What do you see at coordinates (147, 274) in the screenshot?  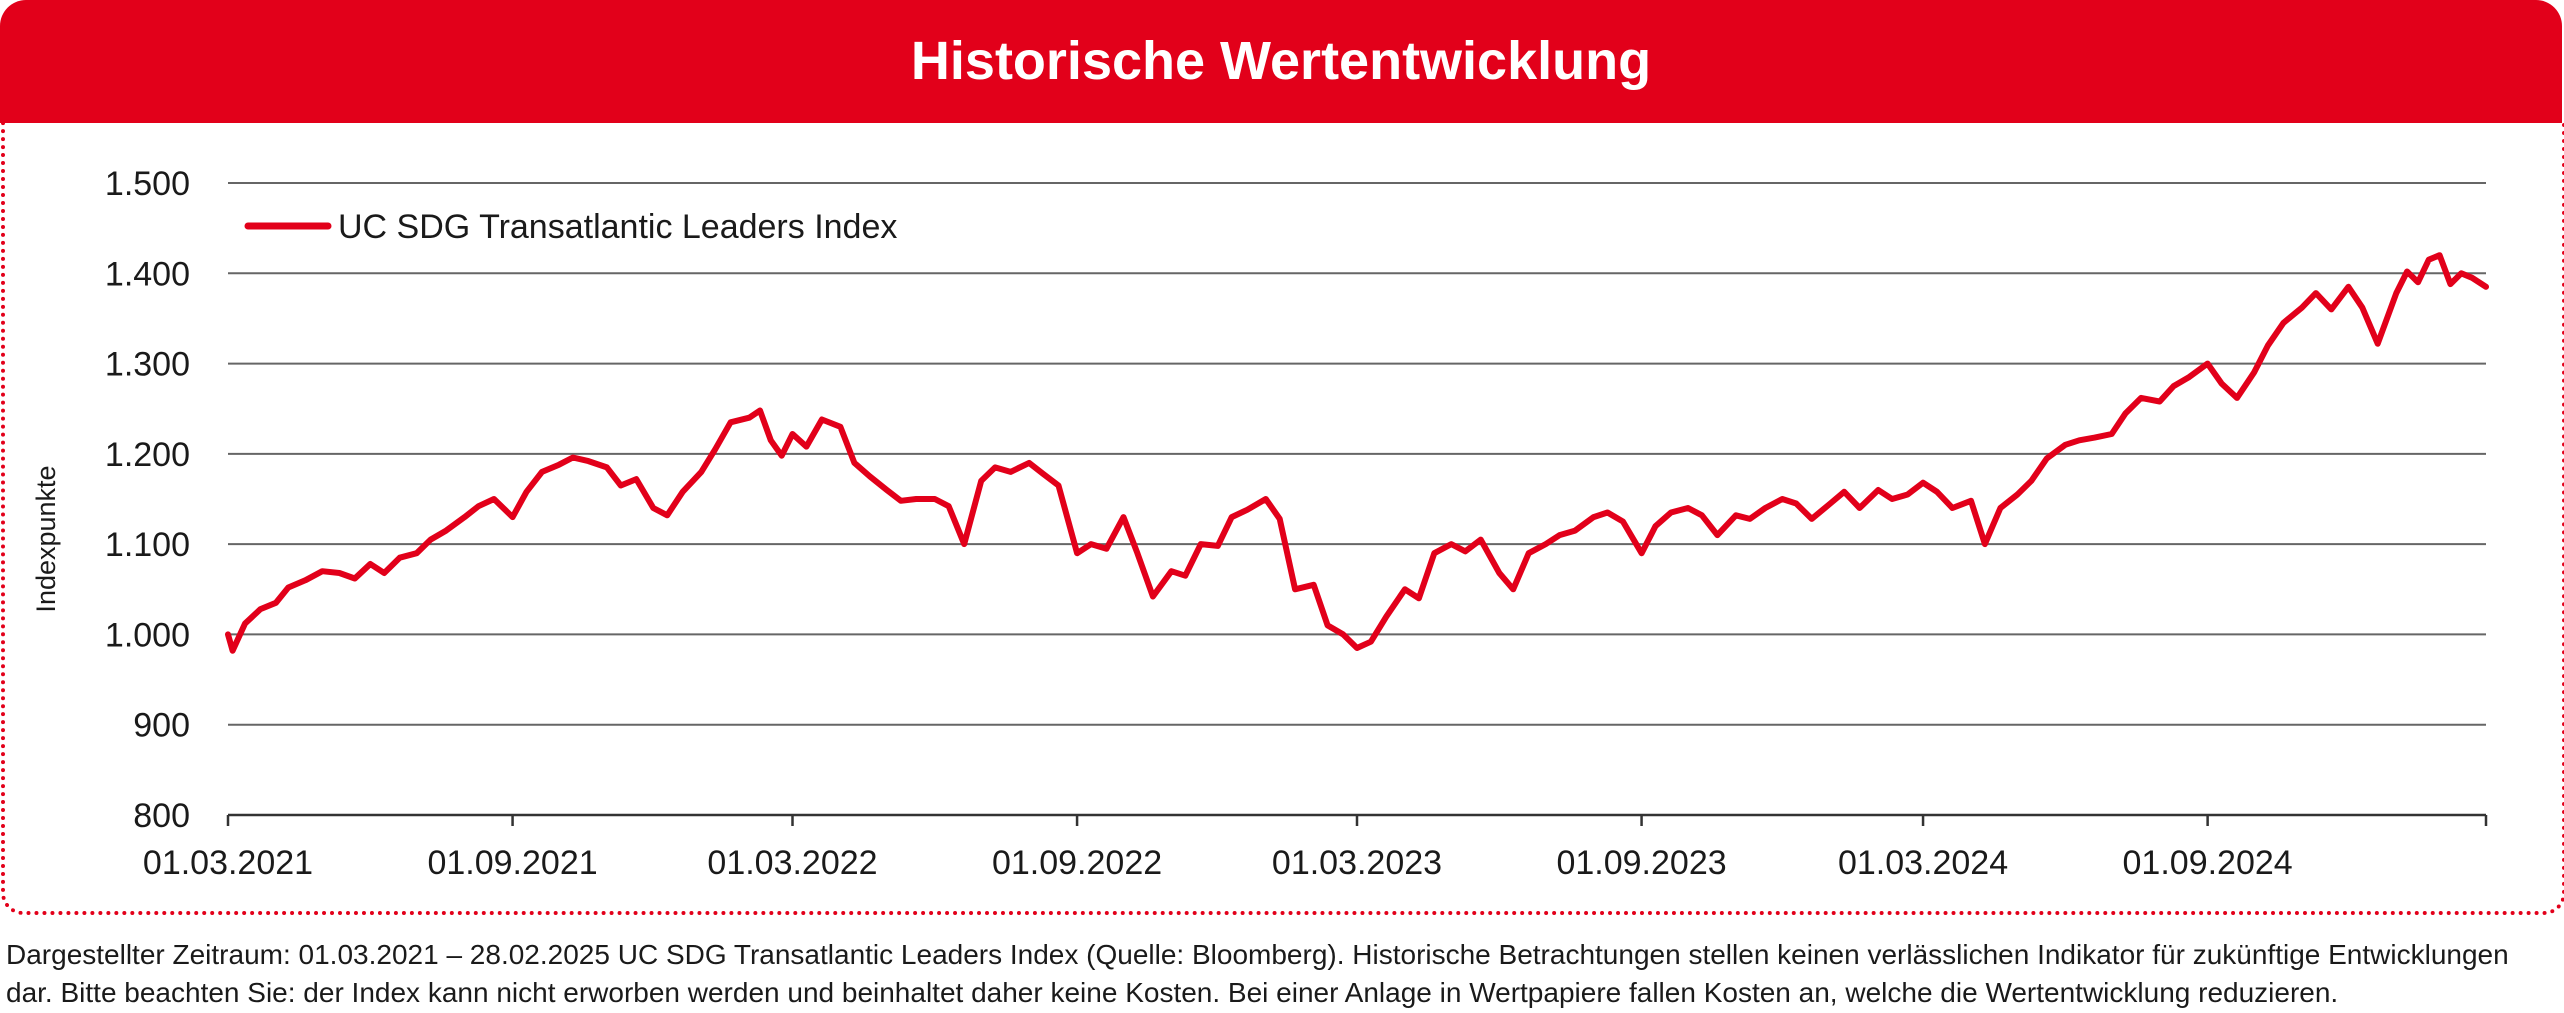 I see `y-tick-label-1400: 1.400` at bounding box center [147, 274].